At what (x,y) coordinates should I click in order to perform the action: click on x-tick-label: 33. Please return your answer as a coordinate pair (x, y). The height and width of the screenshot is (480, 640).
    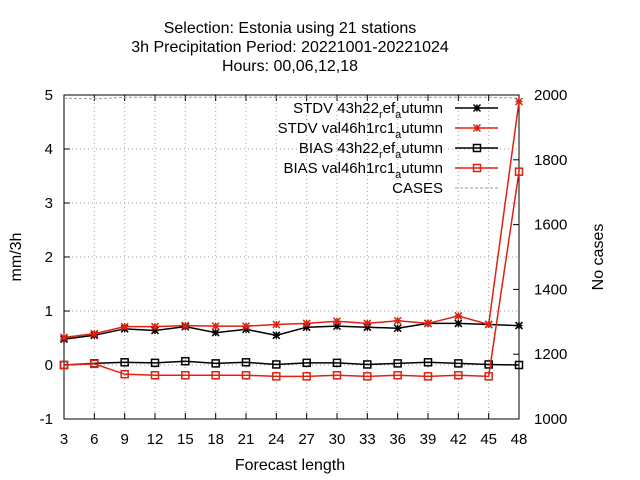
    Looking at the image, I should click on (367, 439).